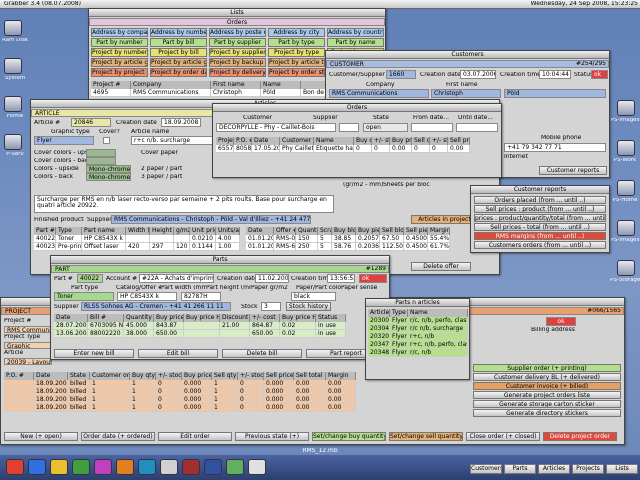 The height and width of the screenshot is (480, 640). Describe the element at coordinates (307, 239) in the screenshot. I see `table-cell: 150` at that location.